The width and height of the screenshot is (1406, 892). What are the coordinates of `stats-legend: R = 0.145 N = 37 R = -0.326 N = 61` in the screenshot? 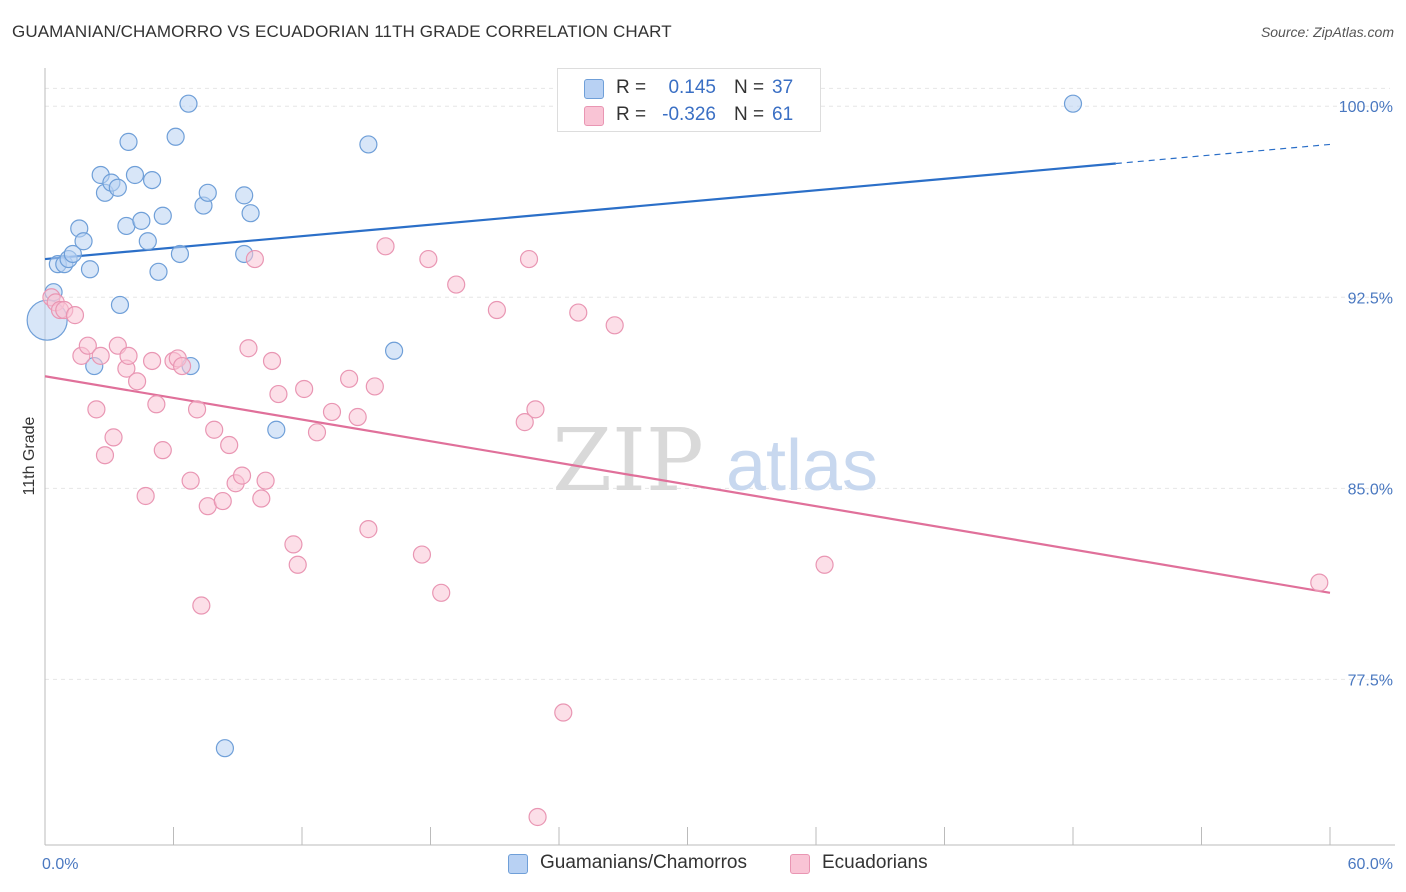 It's located at (689, 100).